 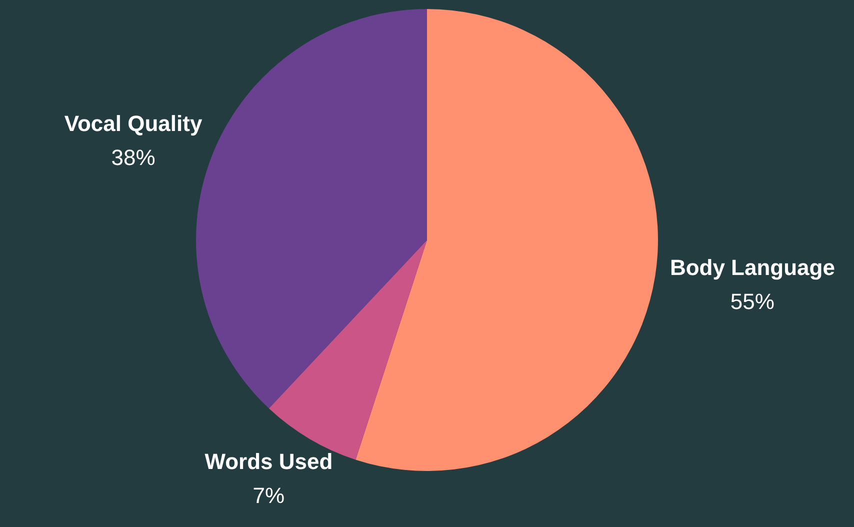 What do you see at coordinates (133, 123) in the screenshot?
I see `slice-label: Vocal Quality` at bounding box center [133, 123].